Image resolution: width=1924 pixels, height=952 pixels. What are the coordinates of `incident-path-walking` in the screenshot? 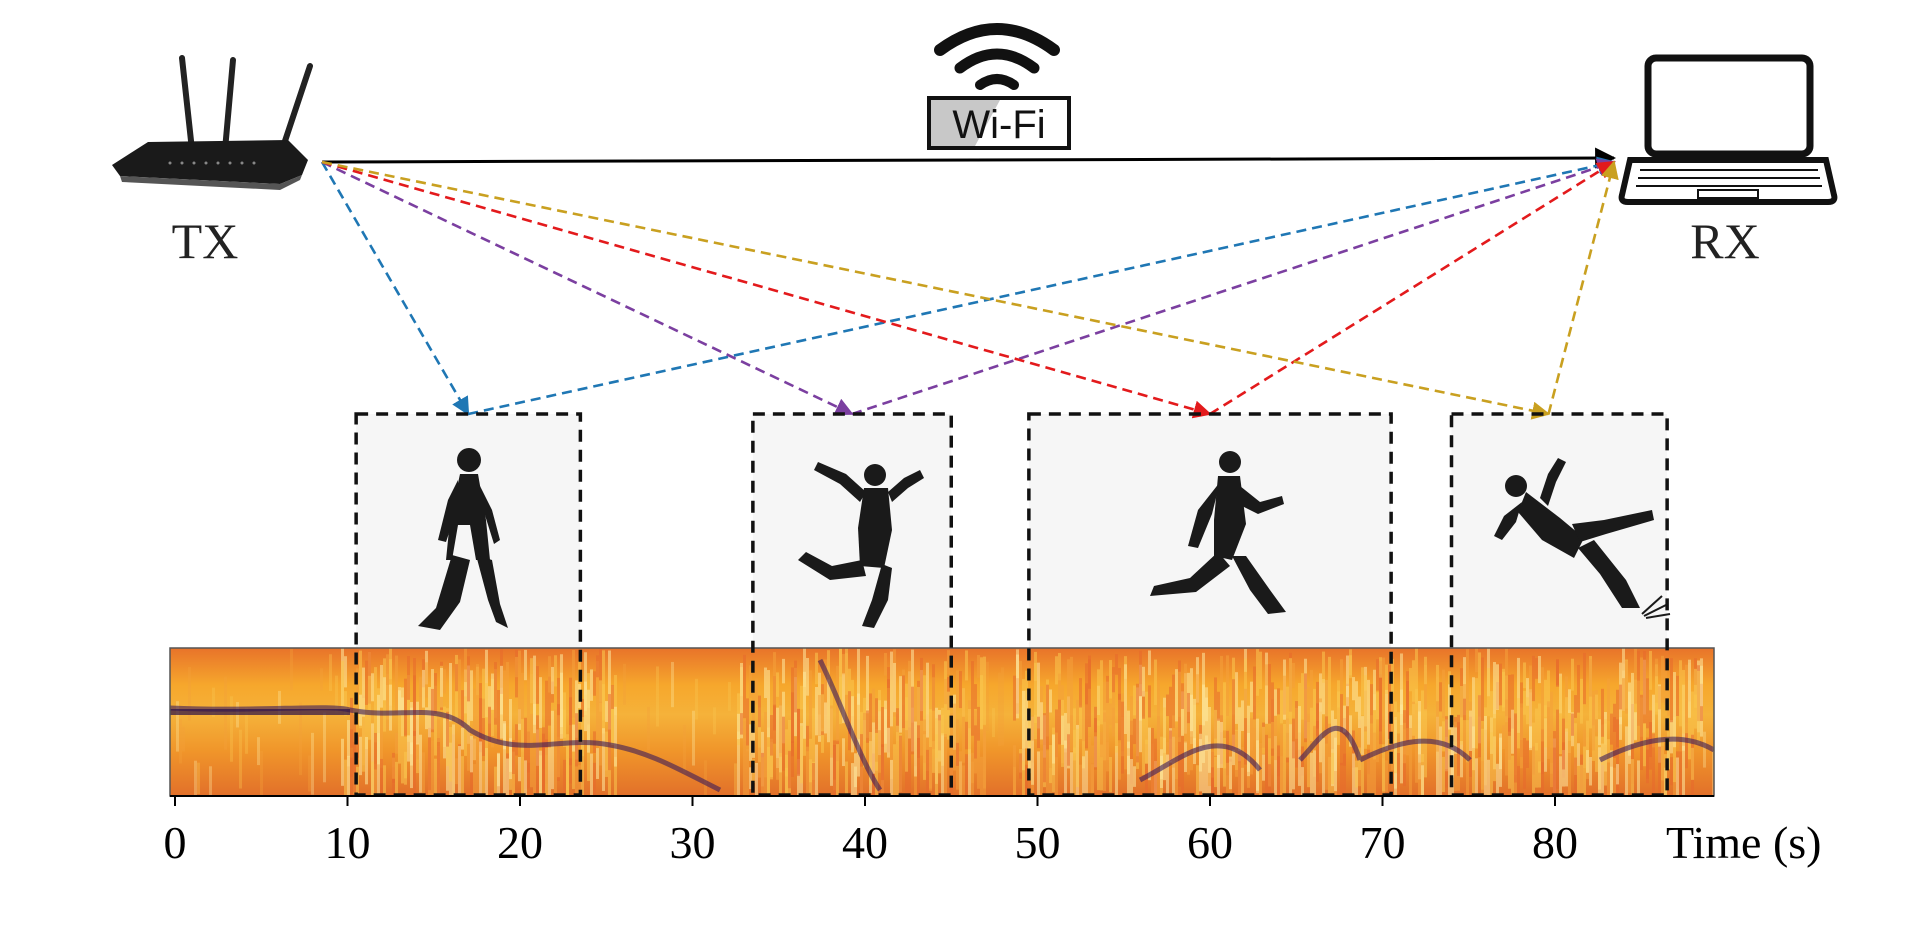 It's located at (395, 288).